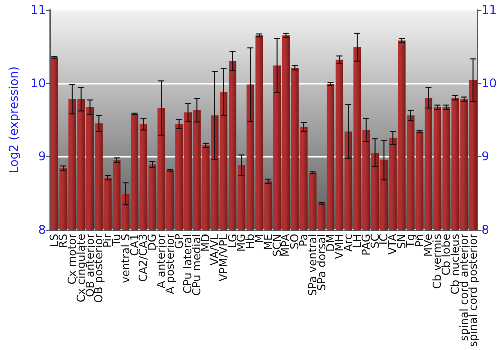  I want to click on y-tick-label: 10, so click(38, 83).